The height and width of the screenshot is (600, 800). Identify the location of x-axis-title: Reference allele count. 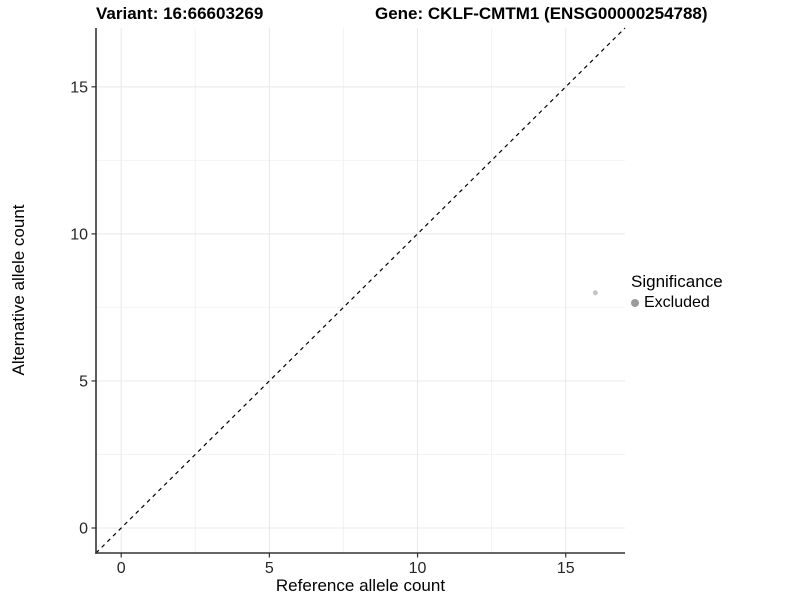
(360, 585).